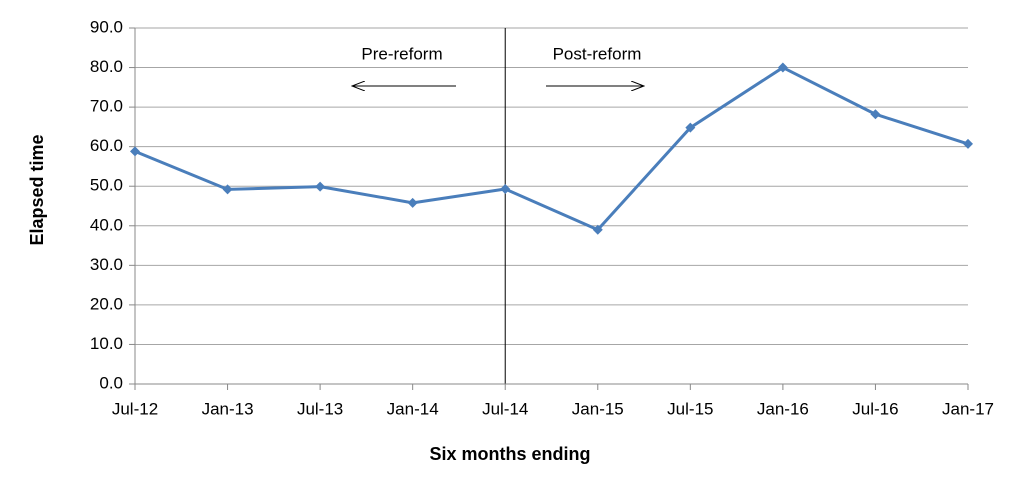 The height and width of the screenshot is (490, 1029). I want to click on y-tick-label: 20.0, so click(106, 303).